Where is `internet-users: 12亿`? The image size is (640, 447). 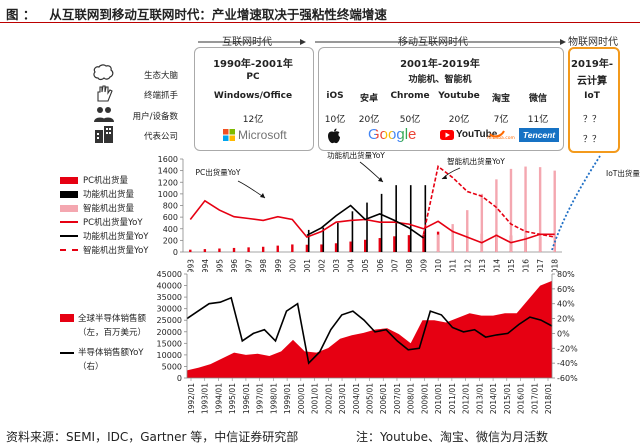
internet-users: 12亿 is located at coordinates (253, 120).